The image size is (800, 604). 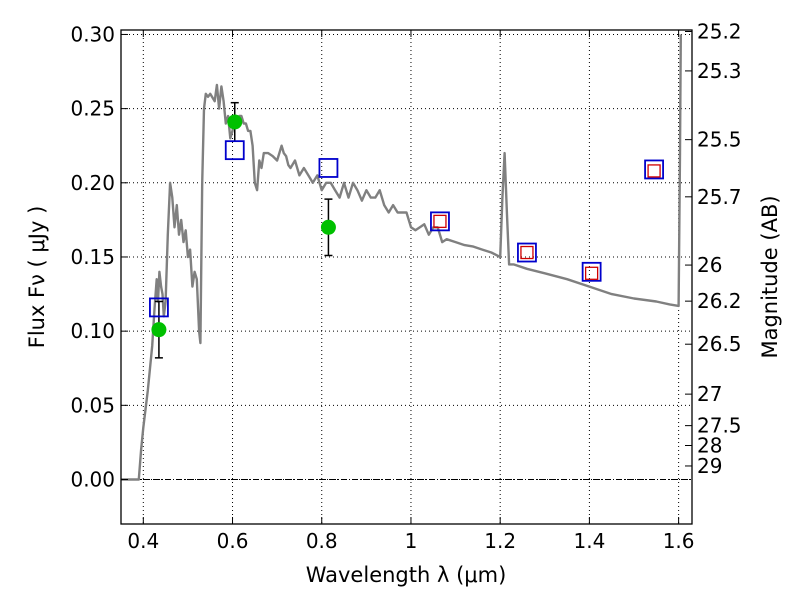 What do you see at coordinates (719, 301) in the screenshot?
I see `mag-tick-label-5: 26.2` at bounding box center [719, 301].